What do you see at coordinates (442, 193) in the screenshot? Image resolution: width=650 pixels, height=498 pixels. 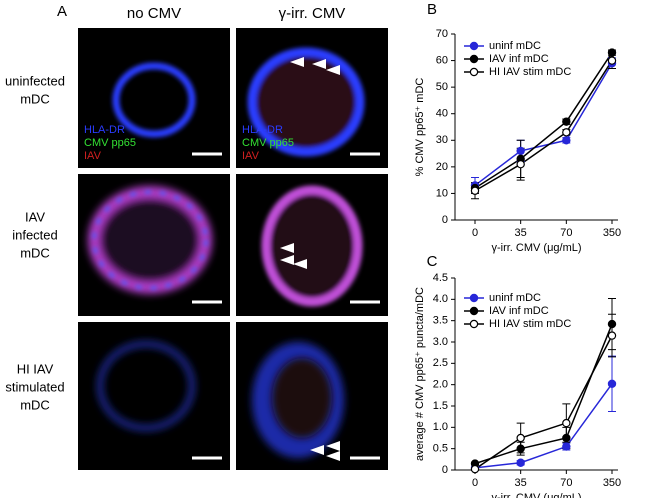 I see `y-tick-label: 10` at bounding box center [442, 193].